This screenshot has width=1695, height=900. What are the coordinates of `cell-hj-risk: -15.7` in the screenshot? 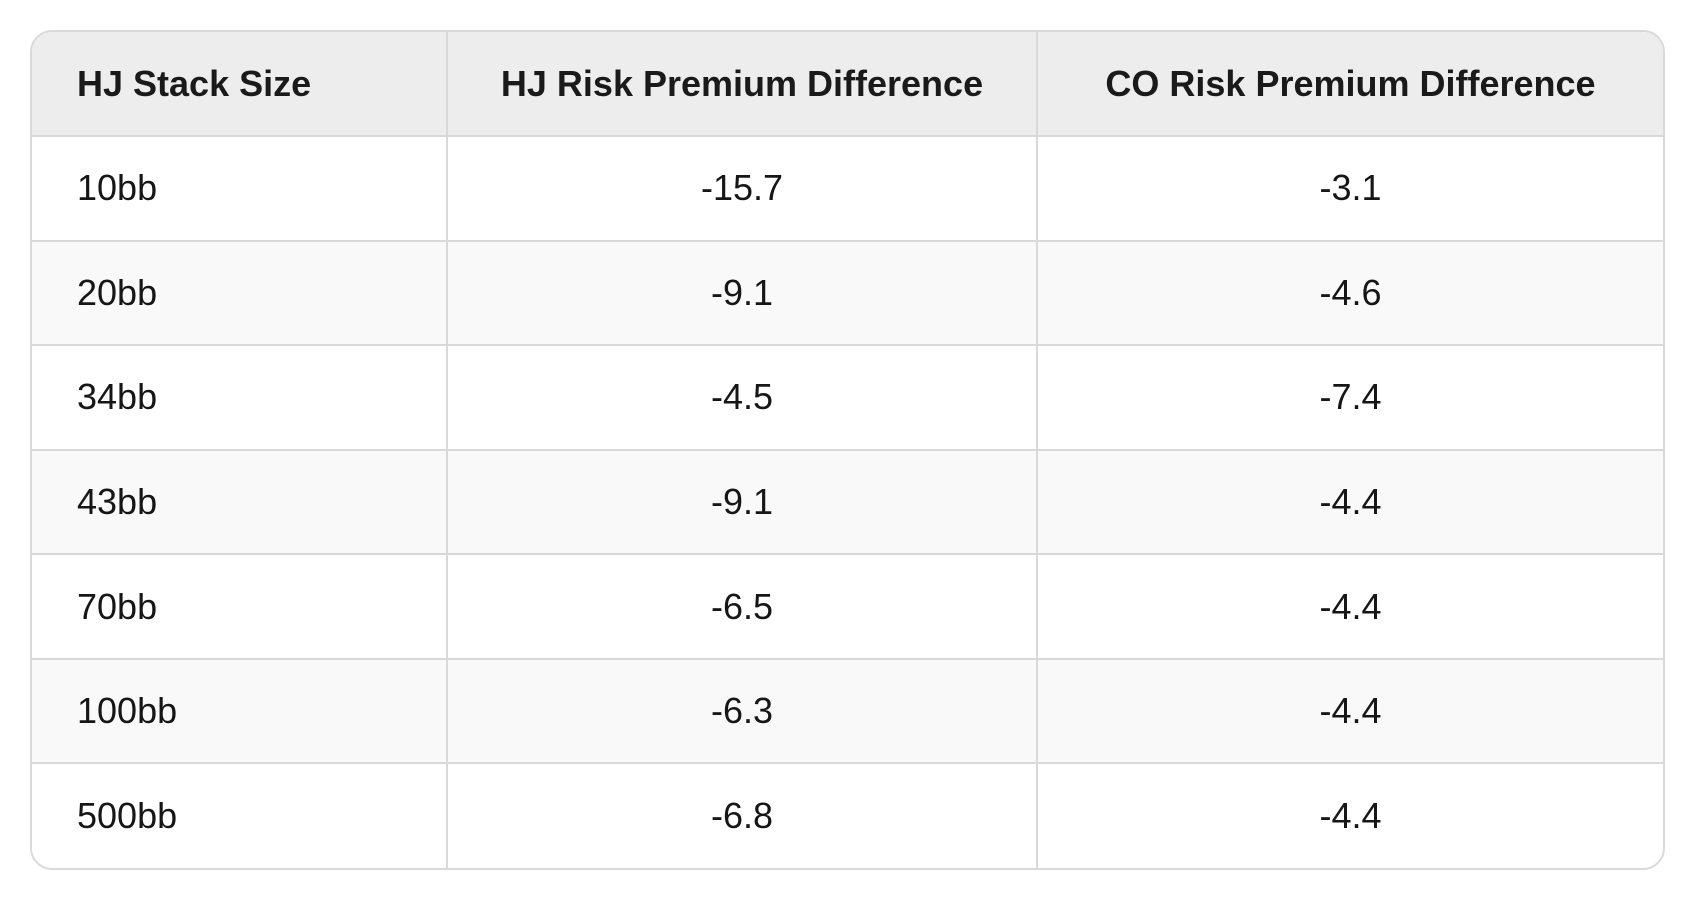 It's located at (742, 188).